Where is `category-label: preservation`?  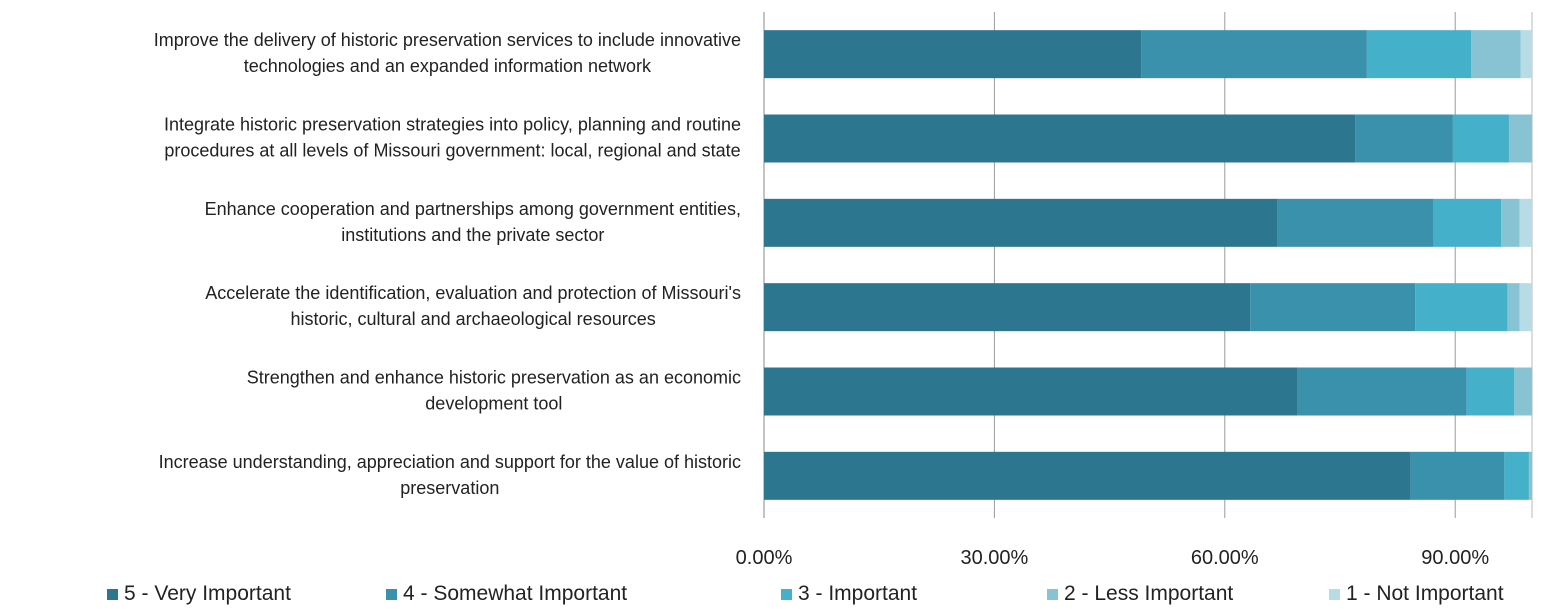
category-label: preservation is located at coordinates (449, 488).